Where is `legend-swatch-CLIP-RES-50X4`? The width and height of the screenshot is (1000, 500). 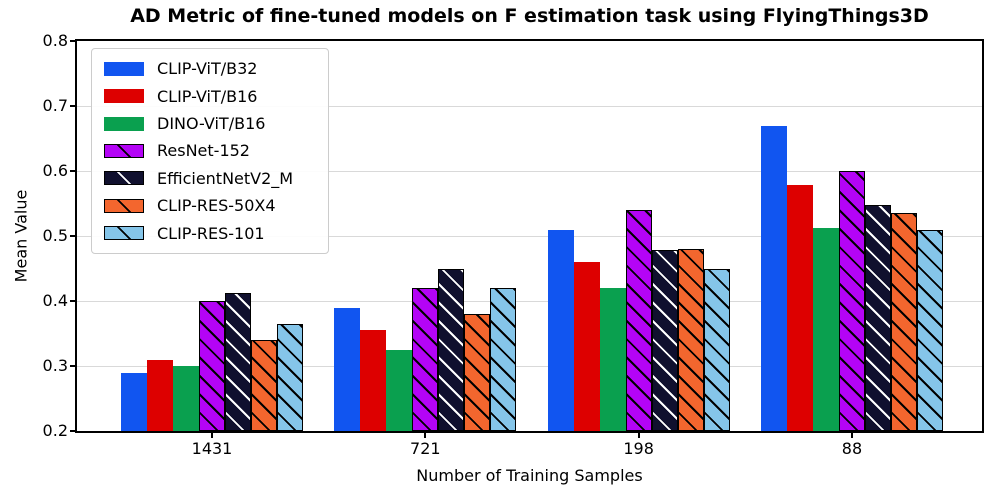 legend-swatch-CLIP-RES-50X4 is located at coordinates (124, 205).